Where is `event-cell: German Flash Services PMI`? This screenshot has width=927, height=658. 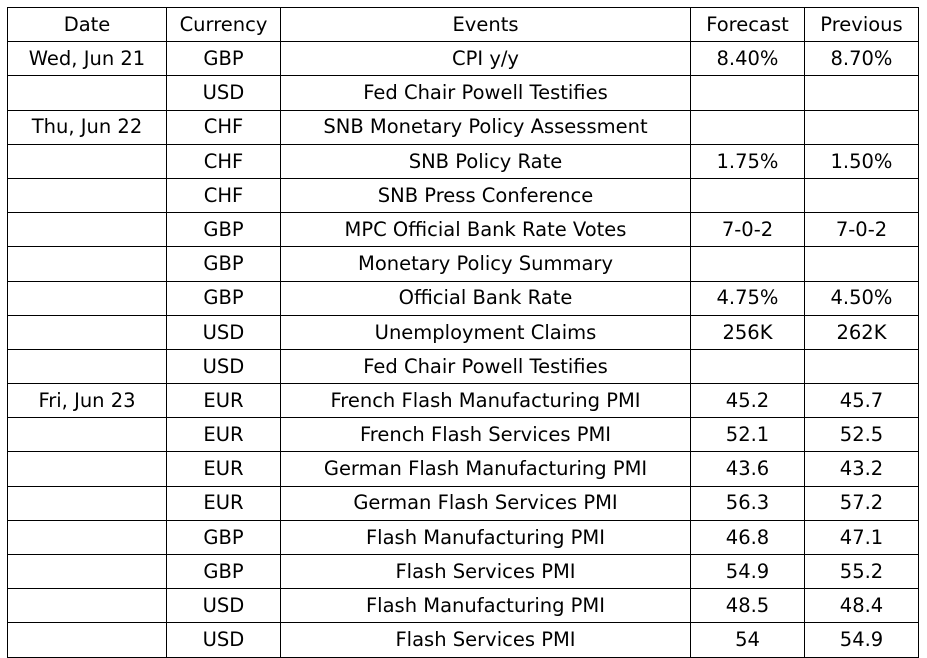 event-cell: German Flash Services PMI is located at coordinates (485, 503).